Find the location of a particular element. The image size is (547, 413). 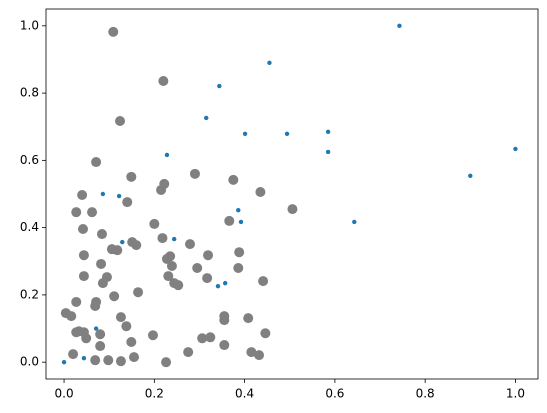

y-tick-label: 0.4 is located at coordinates (29, 227).